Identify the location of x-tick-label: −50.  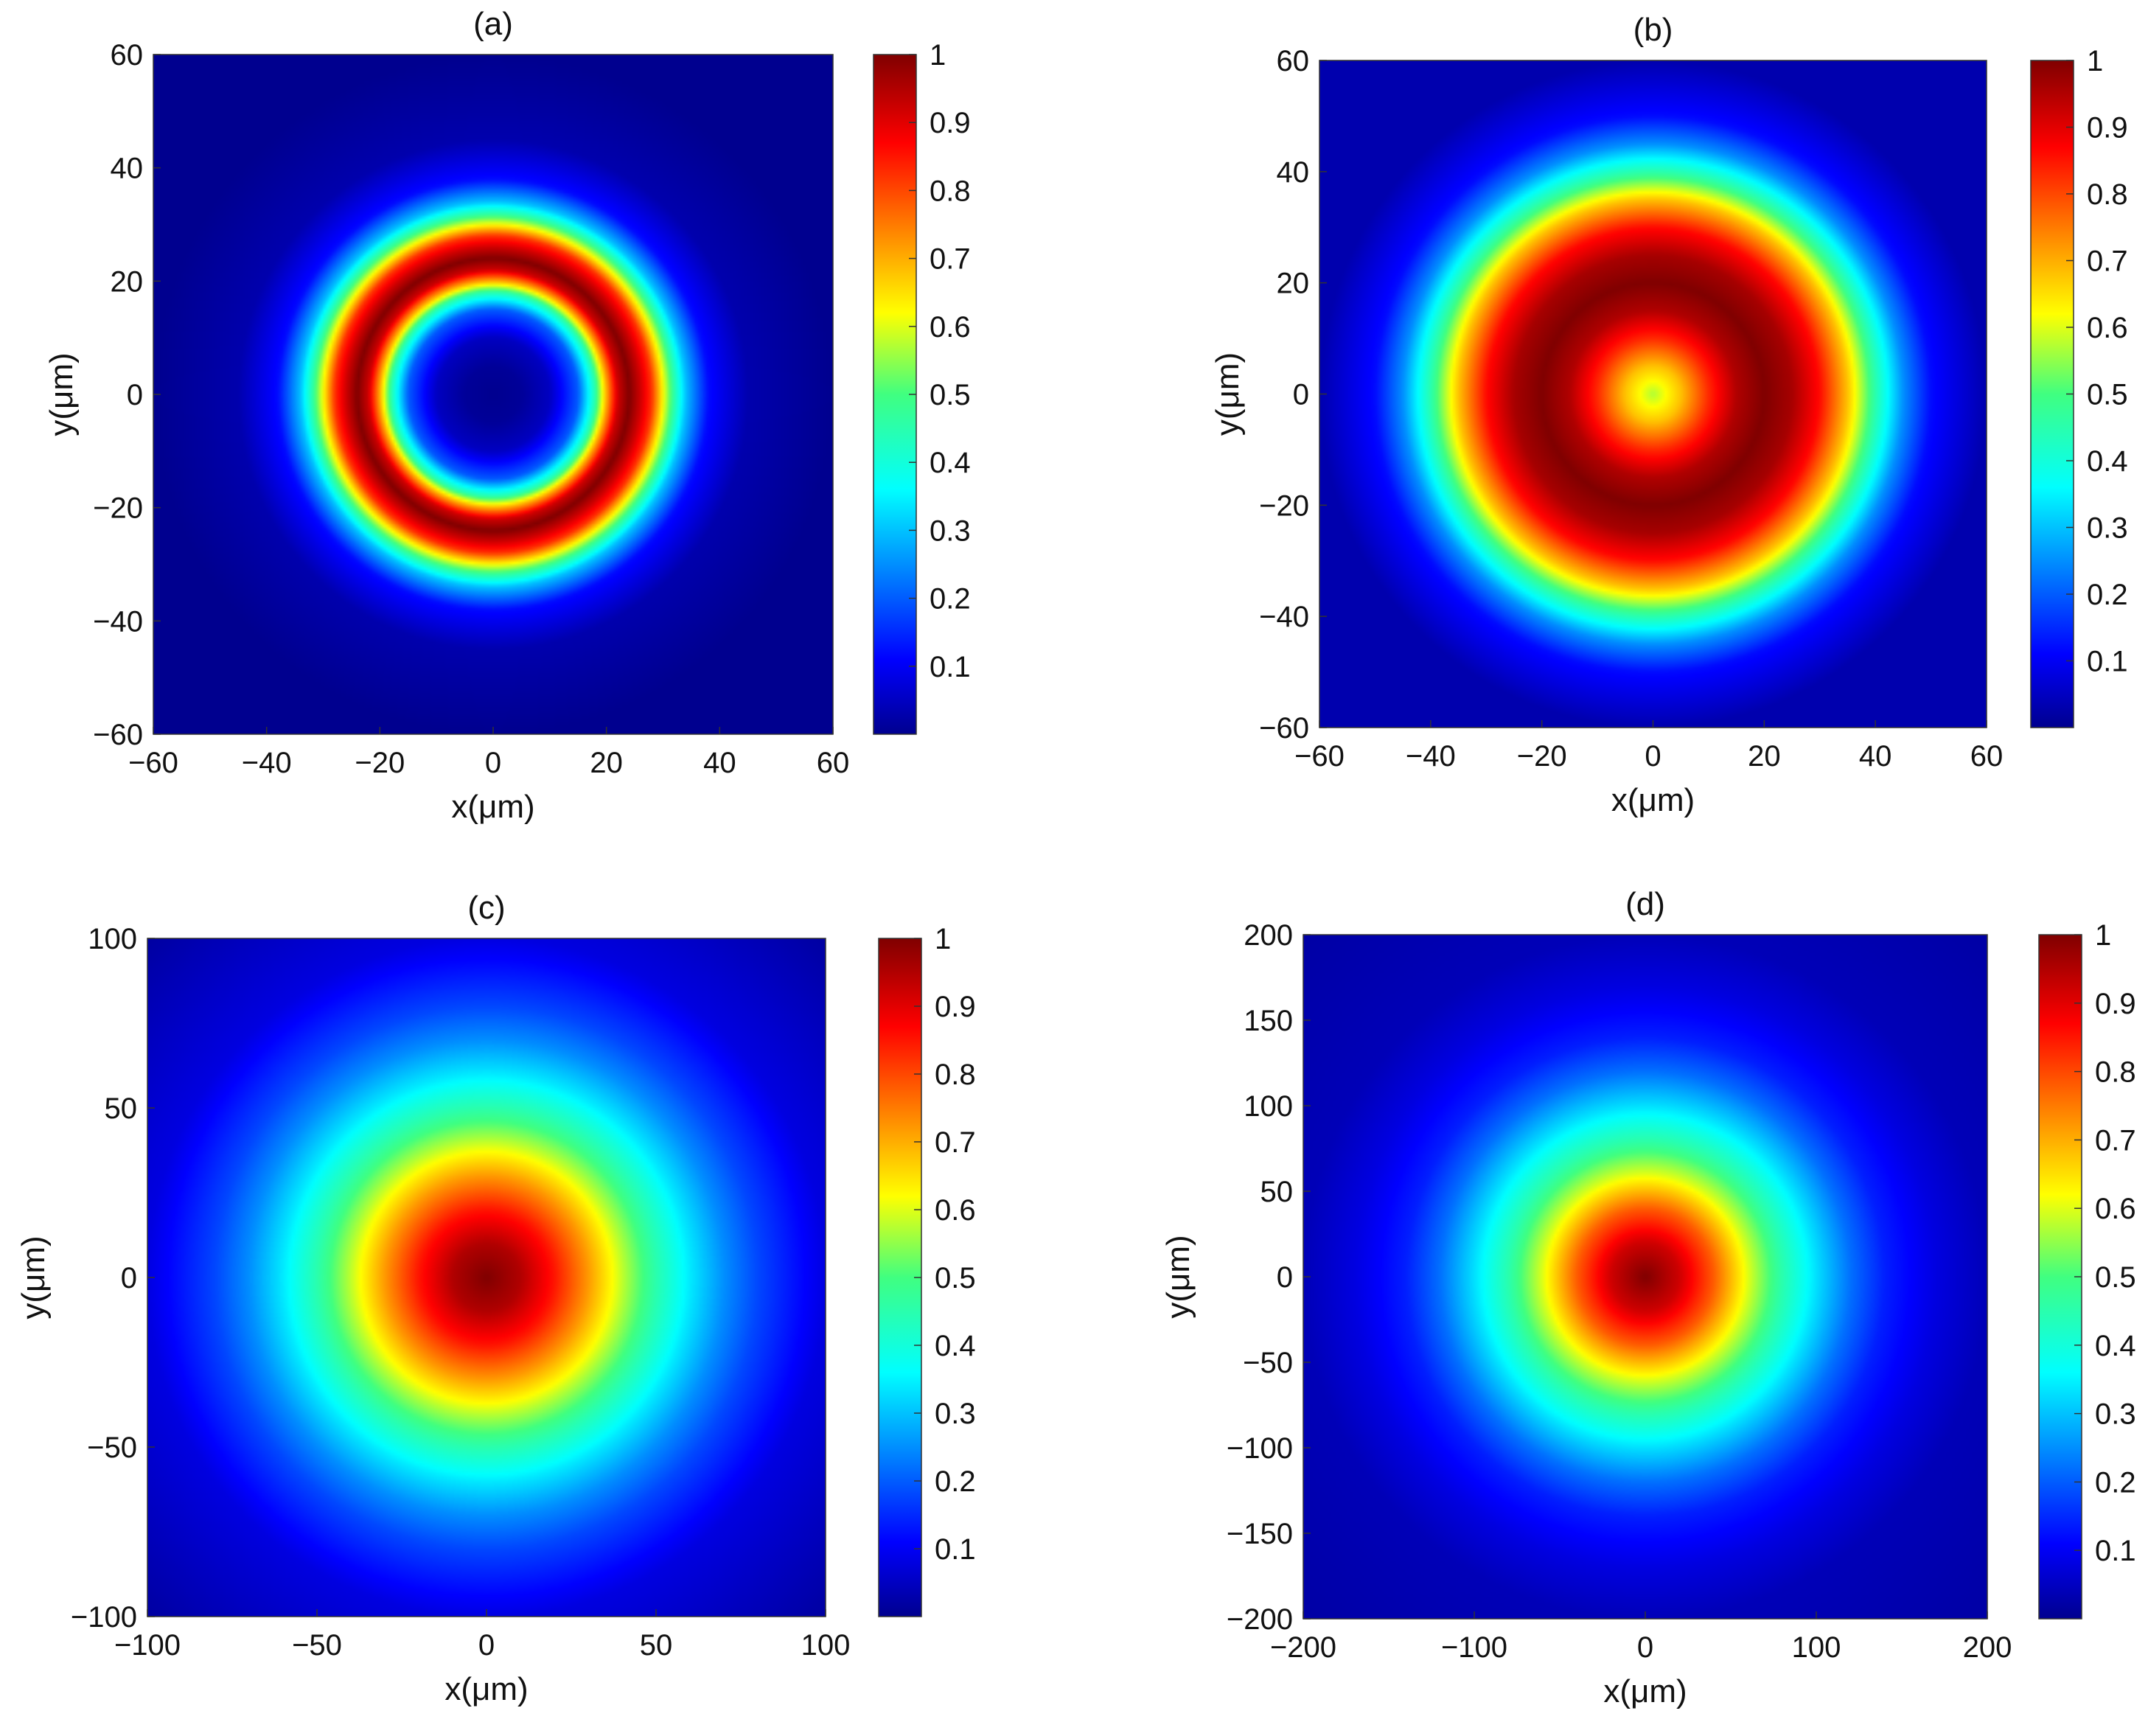
(317, 1645).